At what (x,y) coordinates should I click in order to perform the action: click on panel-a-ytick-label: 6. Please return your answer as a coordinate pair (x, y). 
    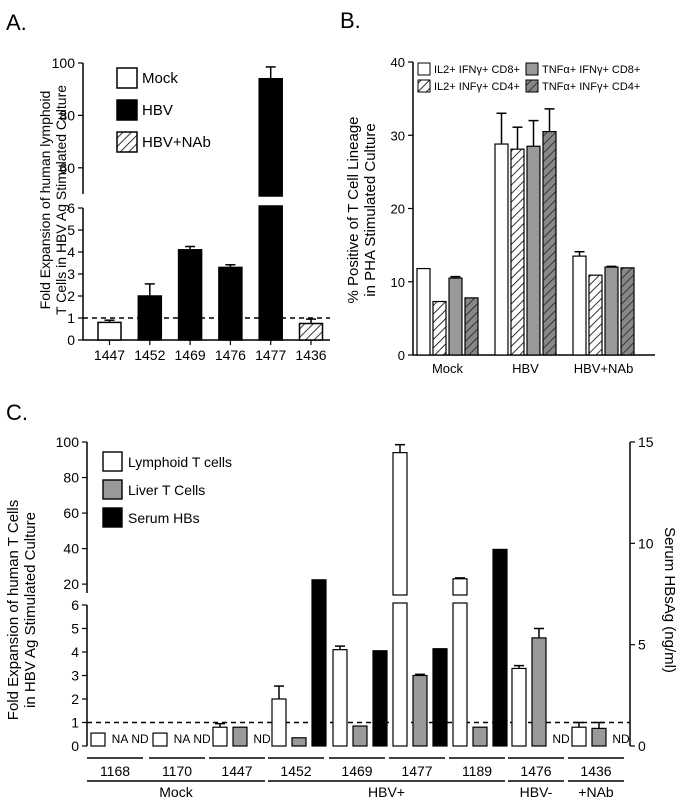
    Looking at the image, I should click on (71, 208).